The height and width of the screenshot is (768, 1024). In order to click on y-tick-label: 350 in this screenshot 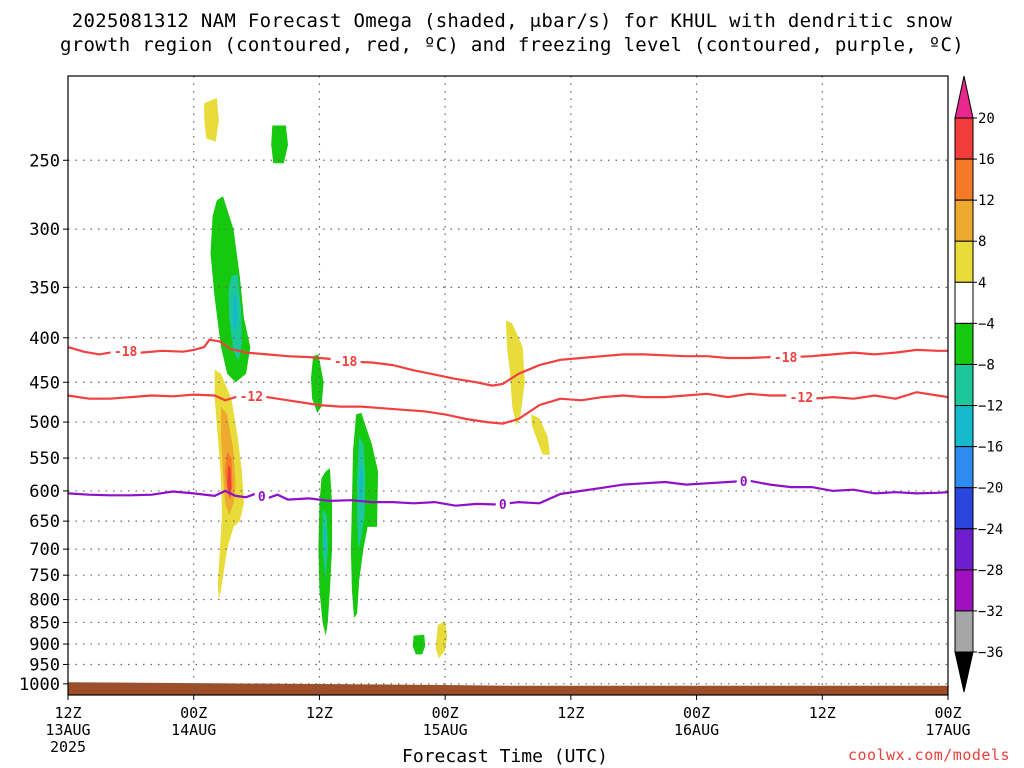, I will do `click(44, 288)`.